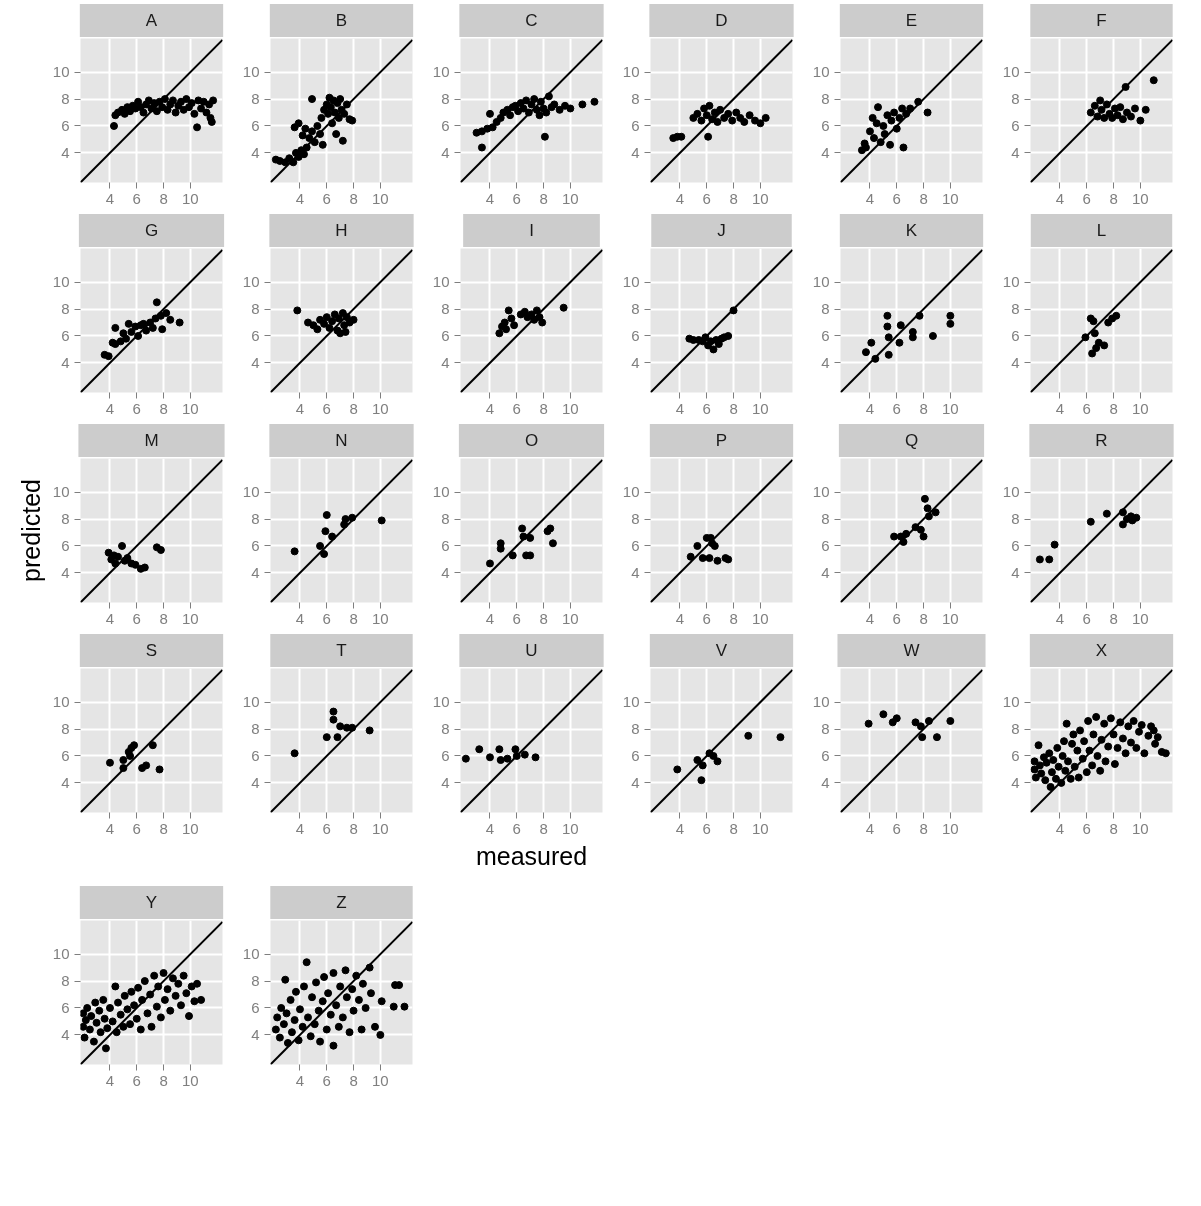 The height and width of the screenshot is (1206, 1201). What do you see at coordinates (151, 650) in the screenshot?
I see `chart-title: S` at bounding box center [151, 650].